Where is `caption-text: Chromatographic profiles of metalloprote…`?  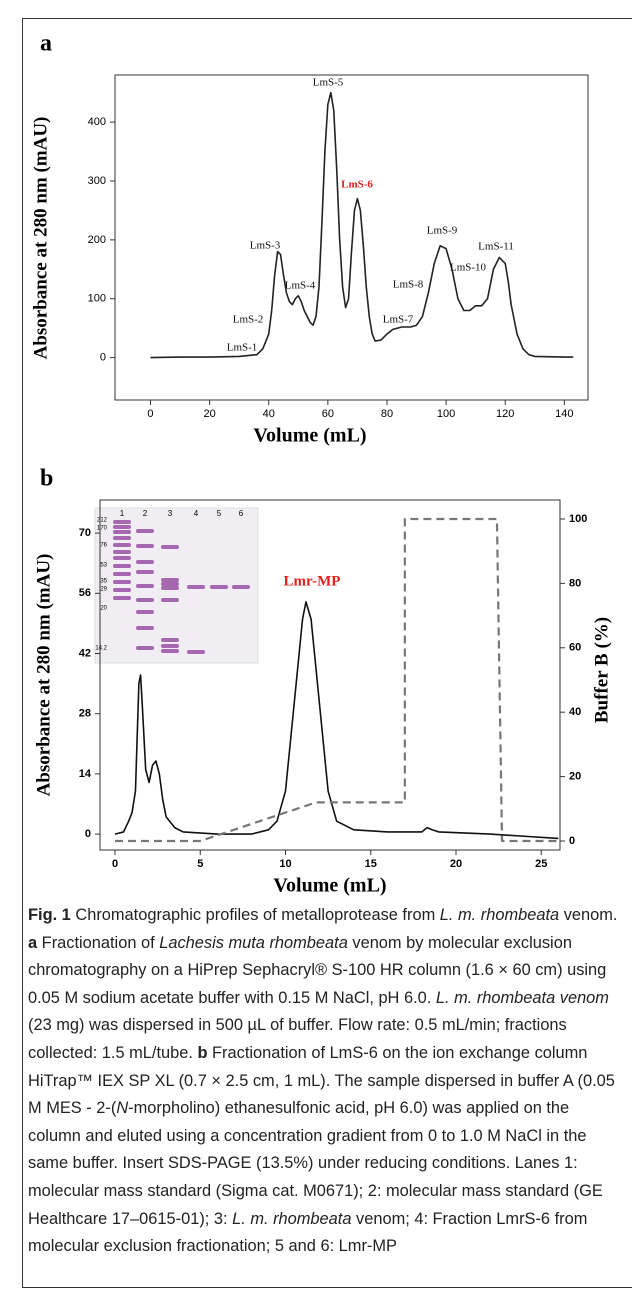 caption-text: Chromatographic profiles of metalloprote… is located at coordinates (255, 915).